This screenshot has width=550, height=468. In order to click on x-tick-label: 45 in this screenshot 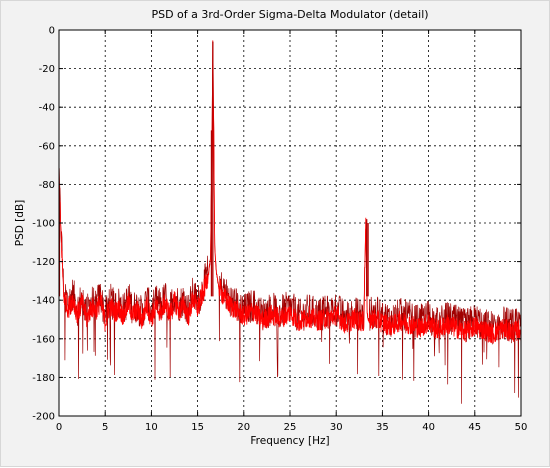, I will do `click(474, 427)`.